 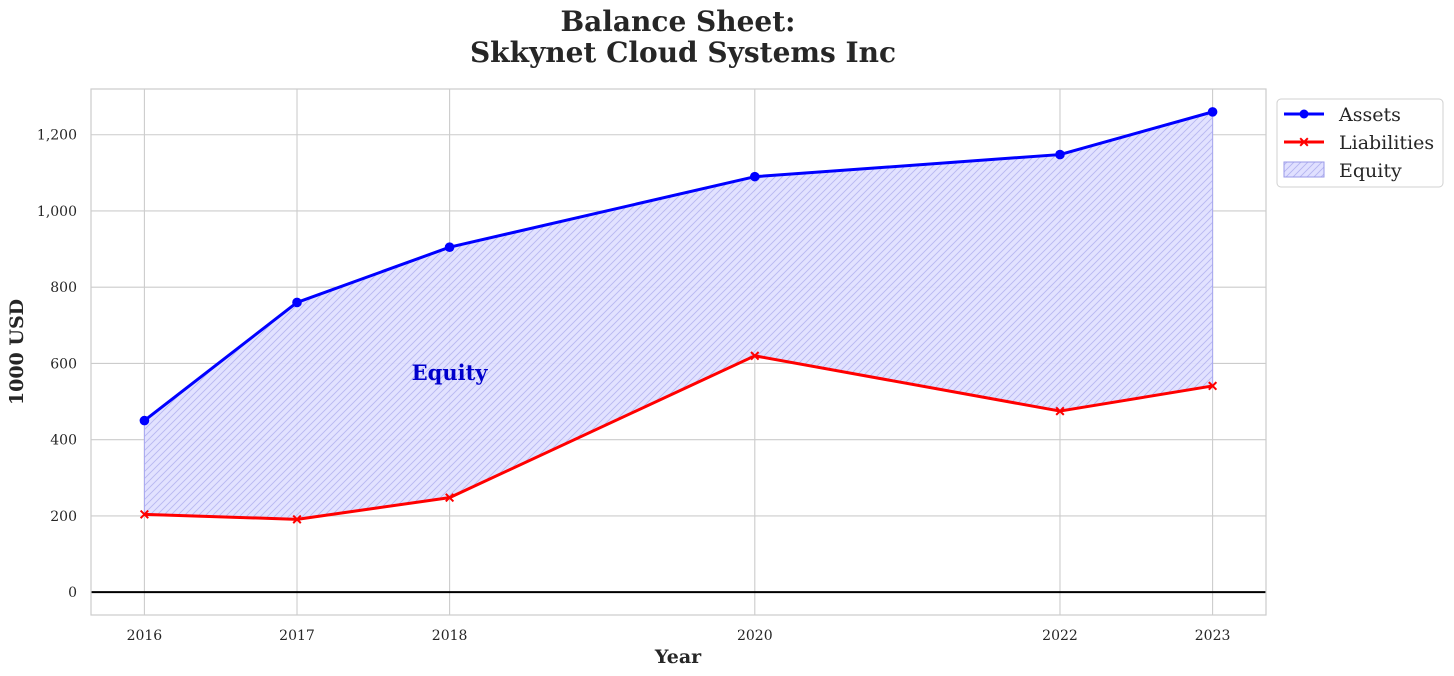 What do you see at coordinates (63, 517) in the screenshot?
I see `y-tick-label: 200` at bounding box center [63, 517].